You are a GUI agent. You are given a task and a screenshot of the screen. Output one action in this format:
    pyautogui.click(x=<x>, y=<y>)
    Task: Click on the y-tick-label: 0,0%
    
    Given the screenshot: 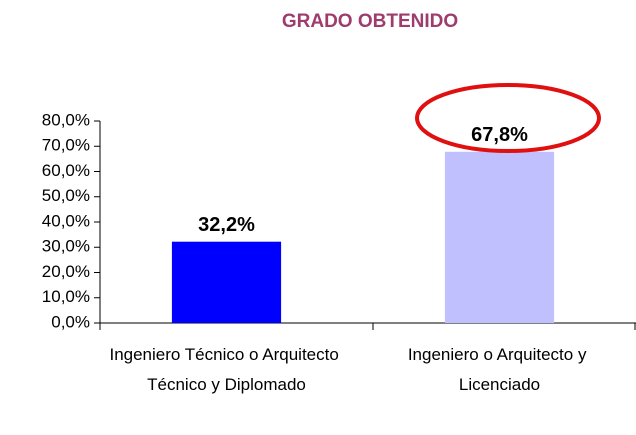 What is the action you would take?
    pyautogui.click(x=70, y=321)
    